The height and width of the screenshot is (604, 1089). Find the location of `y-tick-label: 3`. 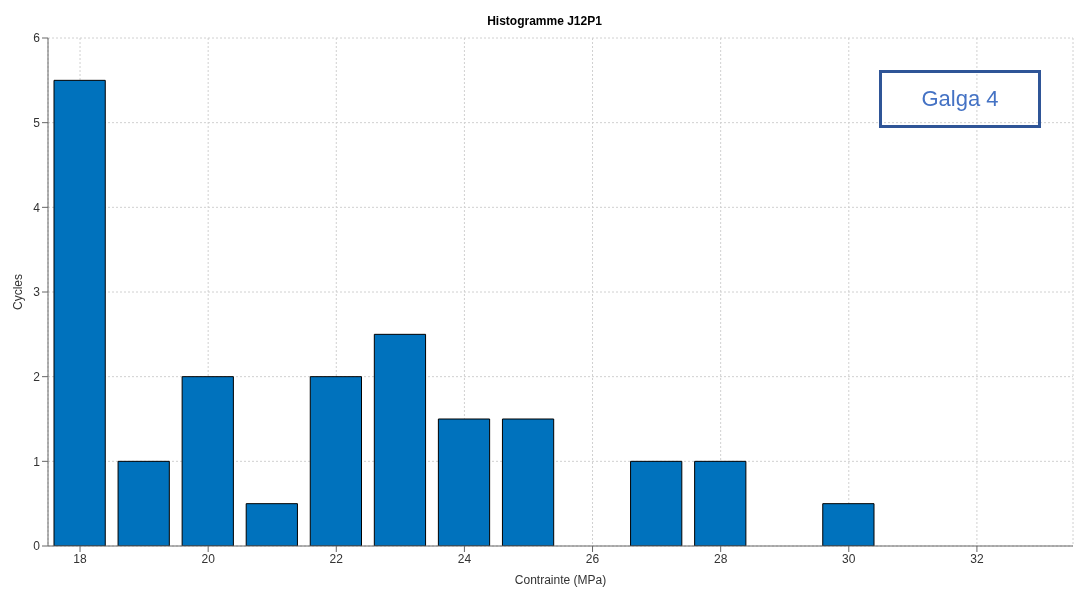

y-tick-label: 3 is located at coordinates (37, 292).